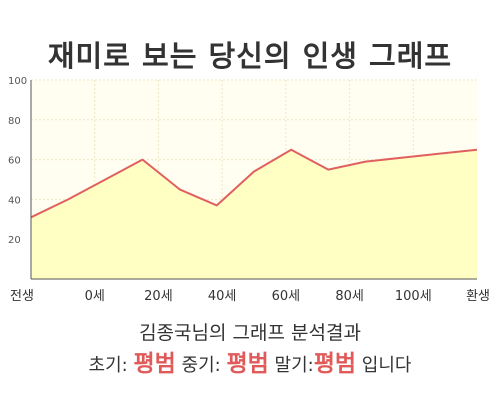  Describe the element at coordinates (294, 365) in the screenshot. I see `late-label: 말기:` at that location.